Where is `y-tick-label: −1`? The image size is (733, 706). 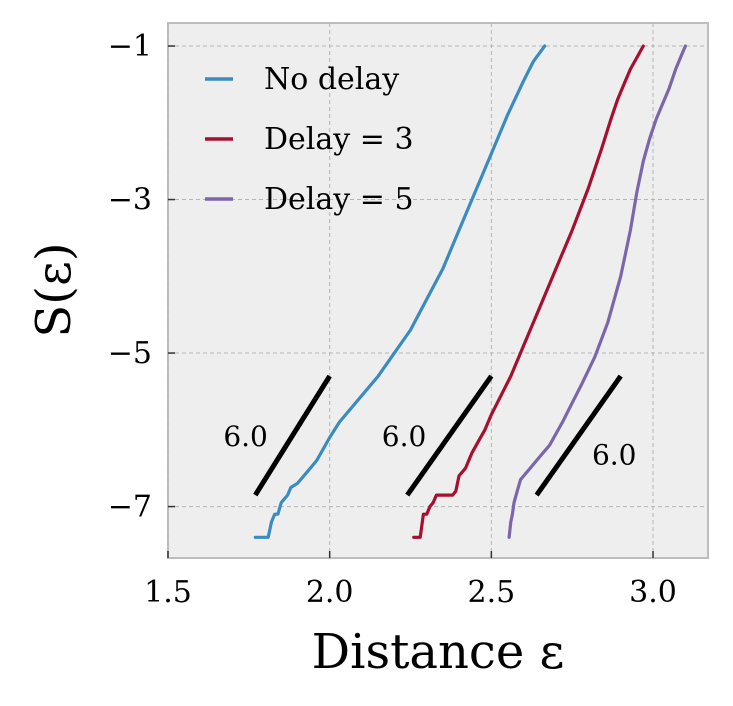 y-tick-label: −1 is located at coordinates (130, 46).